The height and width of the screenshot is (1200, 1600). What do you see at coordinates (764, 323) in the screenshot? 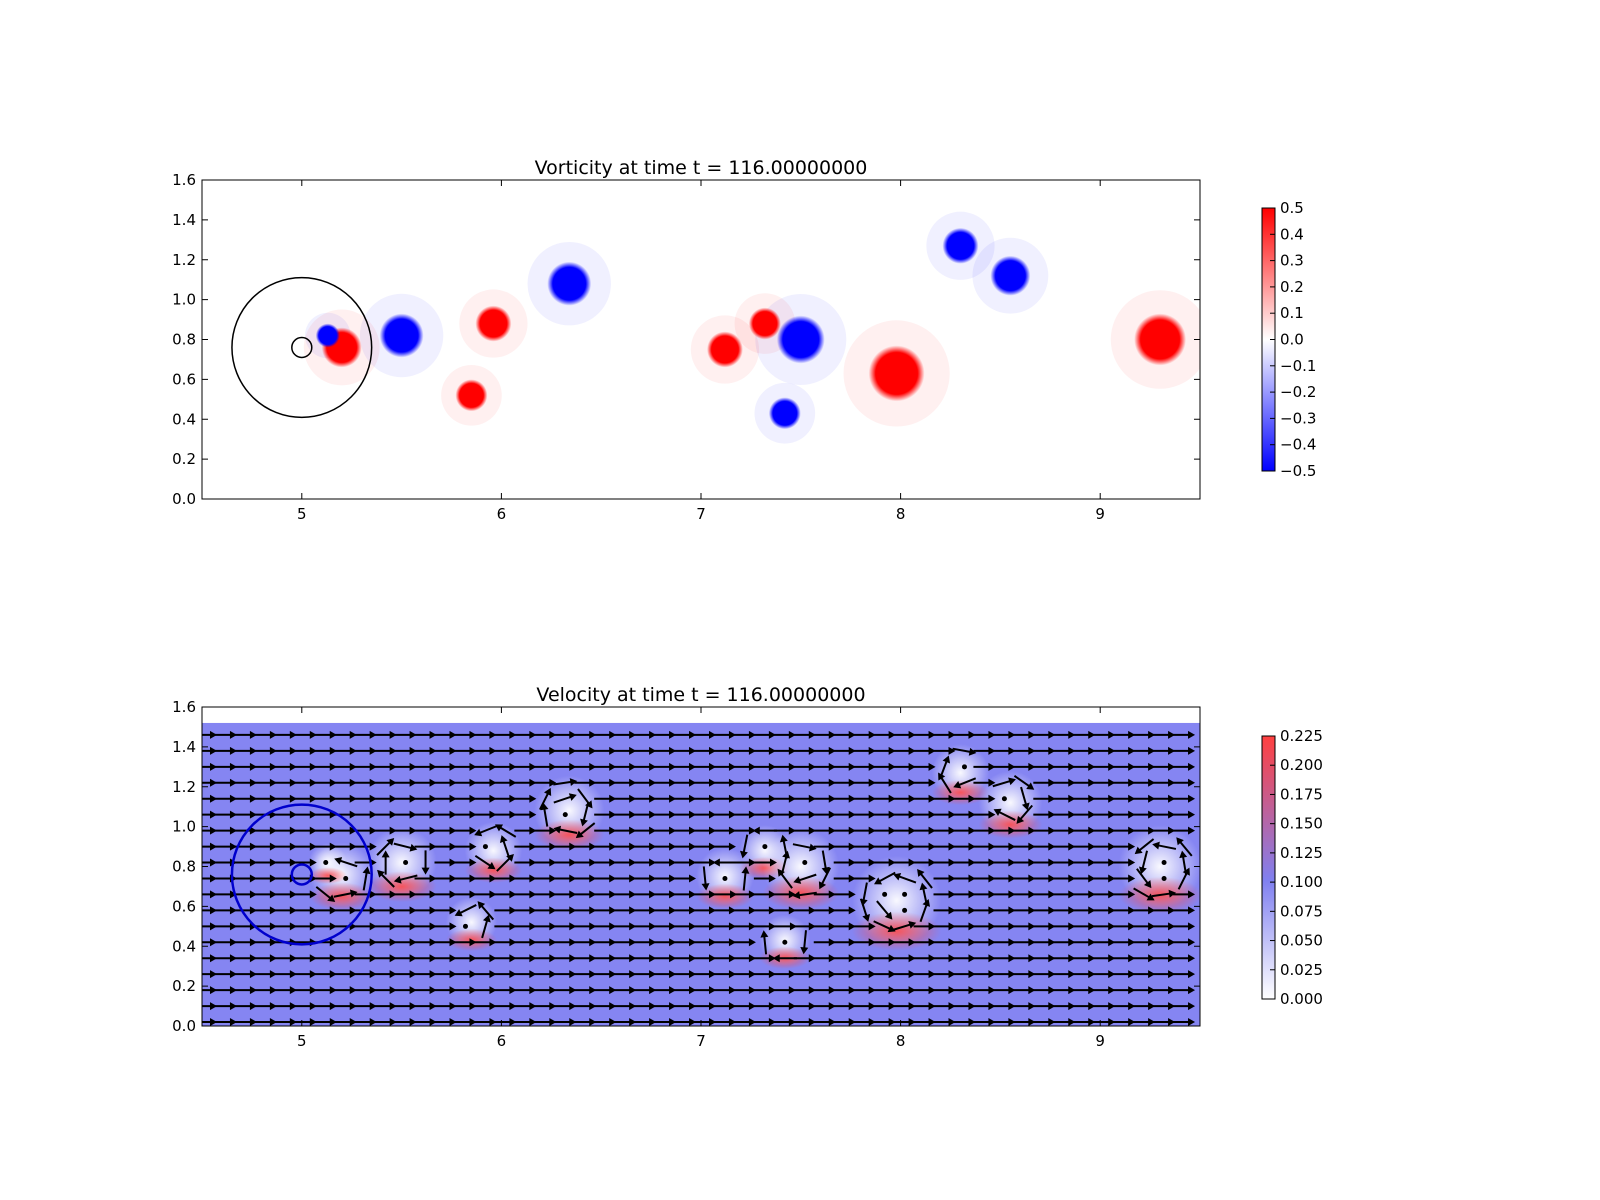
I see `positive-vortex` at bounding box center [764, 323].